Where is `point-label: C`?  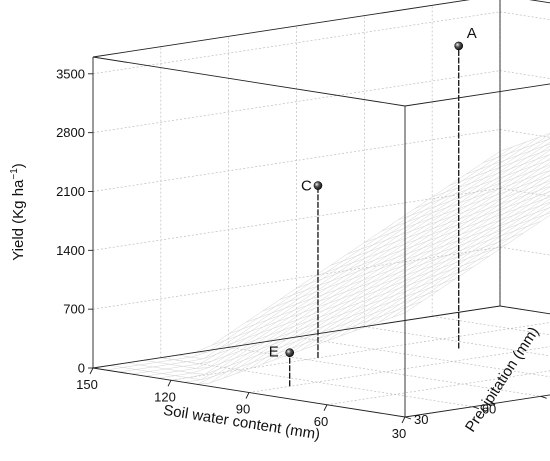
point-label: C is located at coordinates (306, 186).